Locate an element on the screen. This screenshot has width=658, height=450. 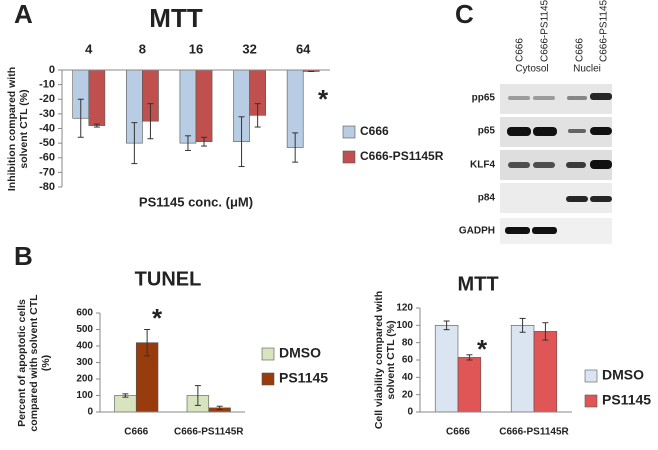
x-tick-label: 64 is located at coordinates (303, 48).